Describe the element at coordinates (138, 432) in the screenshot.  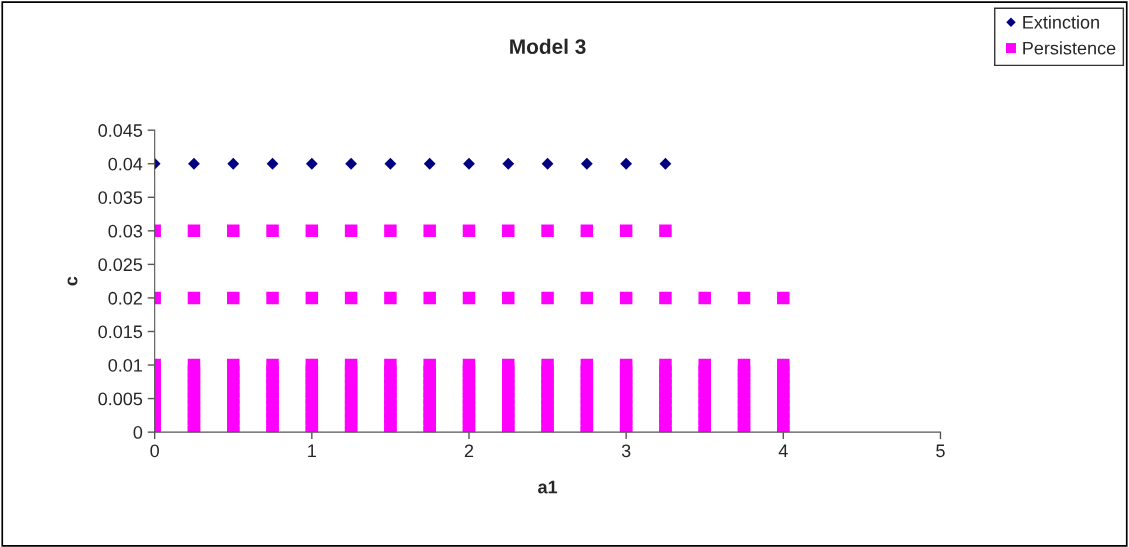
I see `y-tick-label: 0` at that location.